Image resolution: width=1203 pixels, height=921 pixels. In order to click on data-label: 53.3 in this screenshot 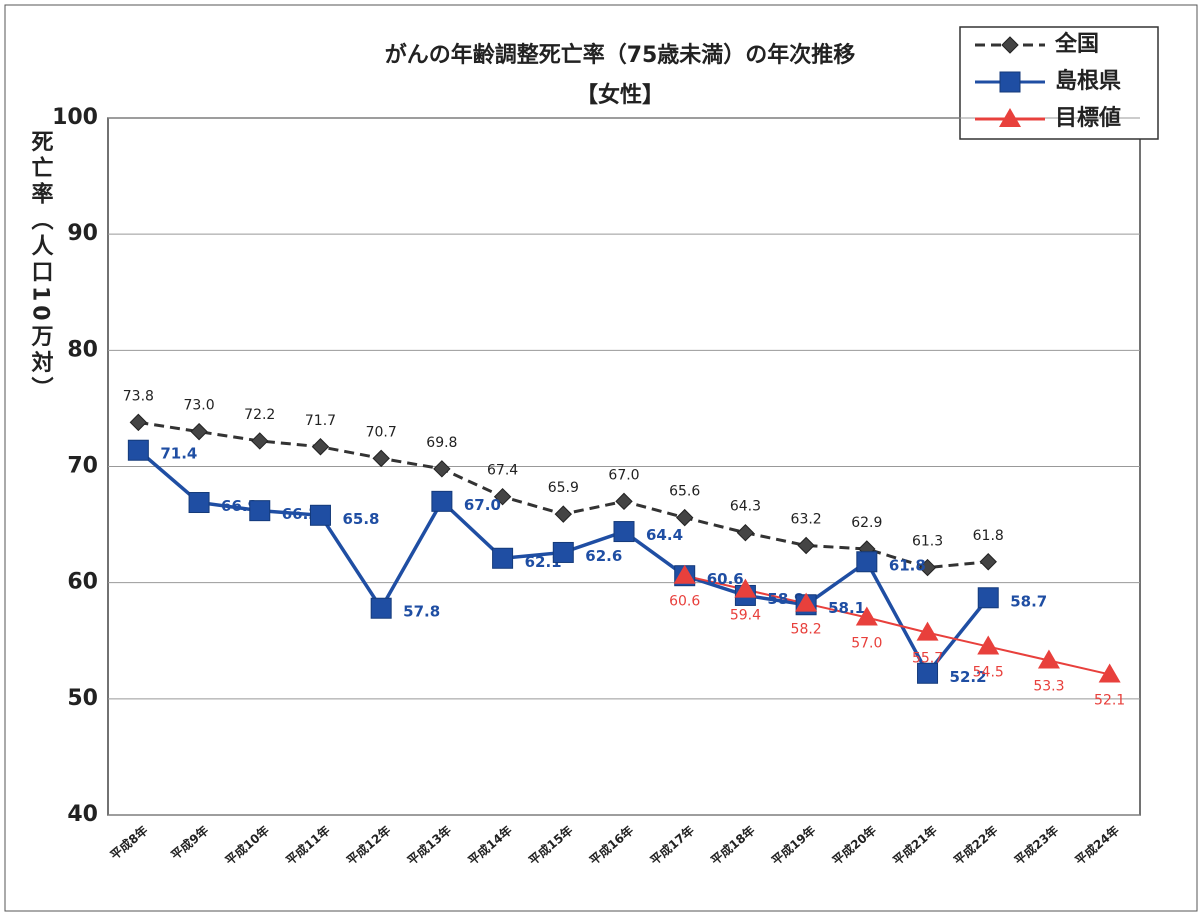, I will do `click(1048, 686)`.